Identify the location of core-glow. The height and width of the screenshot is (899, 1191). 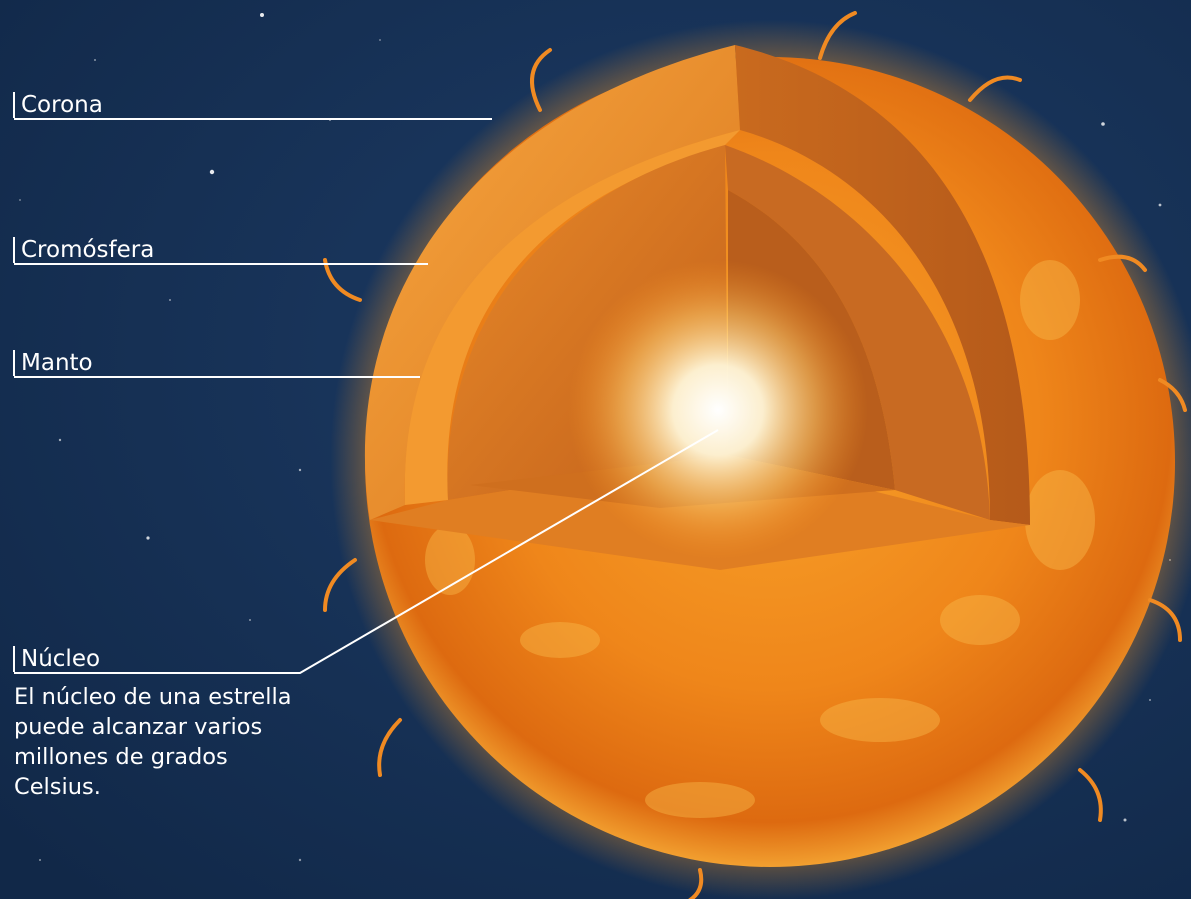
(718, 410).